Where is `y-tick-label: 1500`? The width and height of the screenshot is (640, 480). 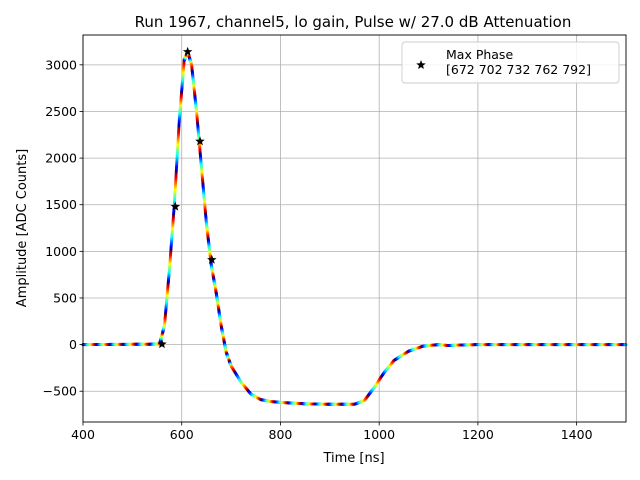
y-tick-label: 1500 is located at coordinates (61, 204).